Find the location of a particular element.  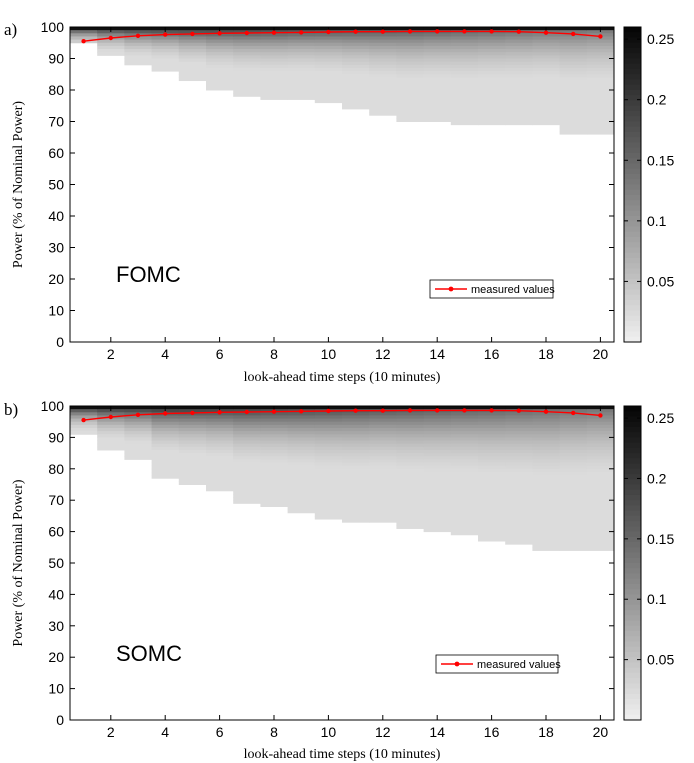

y-tick-label: 30 is located at coordinates (56, 248).